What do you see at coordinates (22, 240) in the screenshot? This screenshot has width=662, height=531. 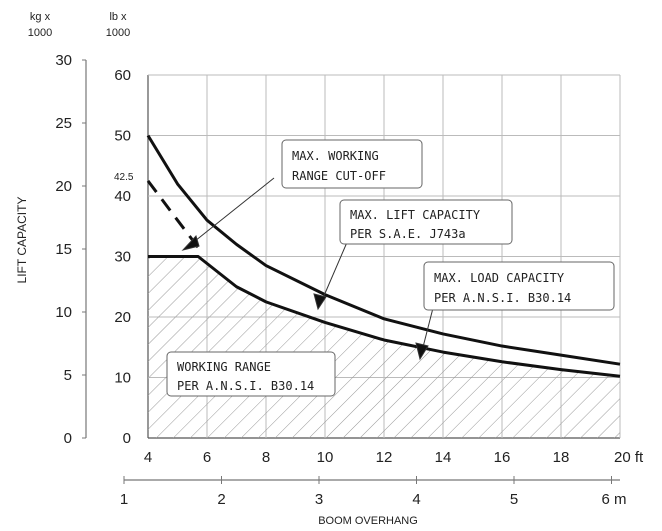 I see `y-axis-label: LIFT CAPACITY` at bounding box center [22, 240].